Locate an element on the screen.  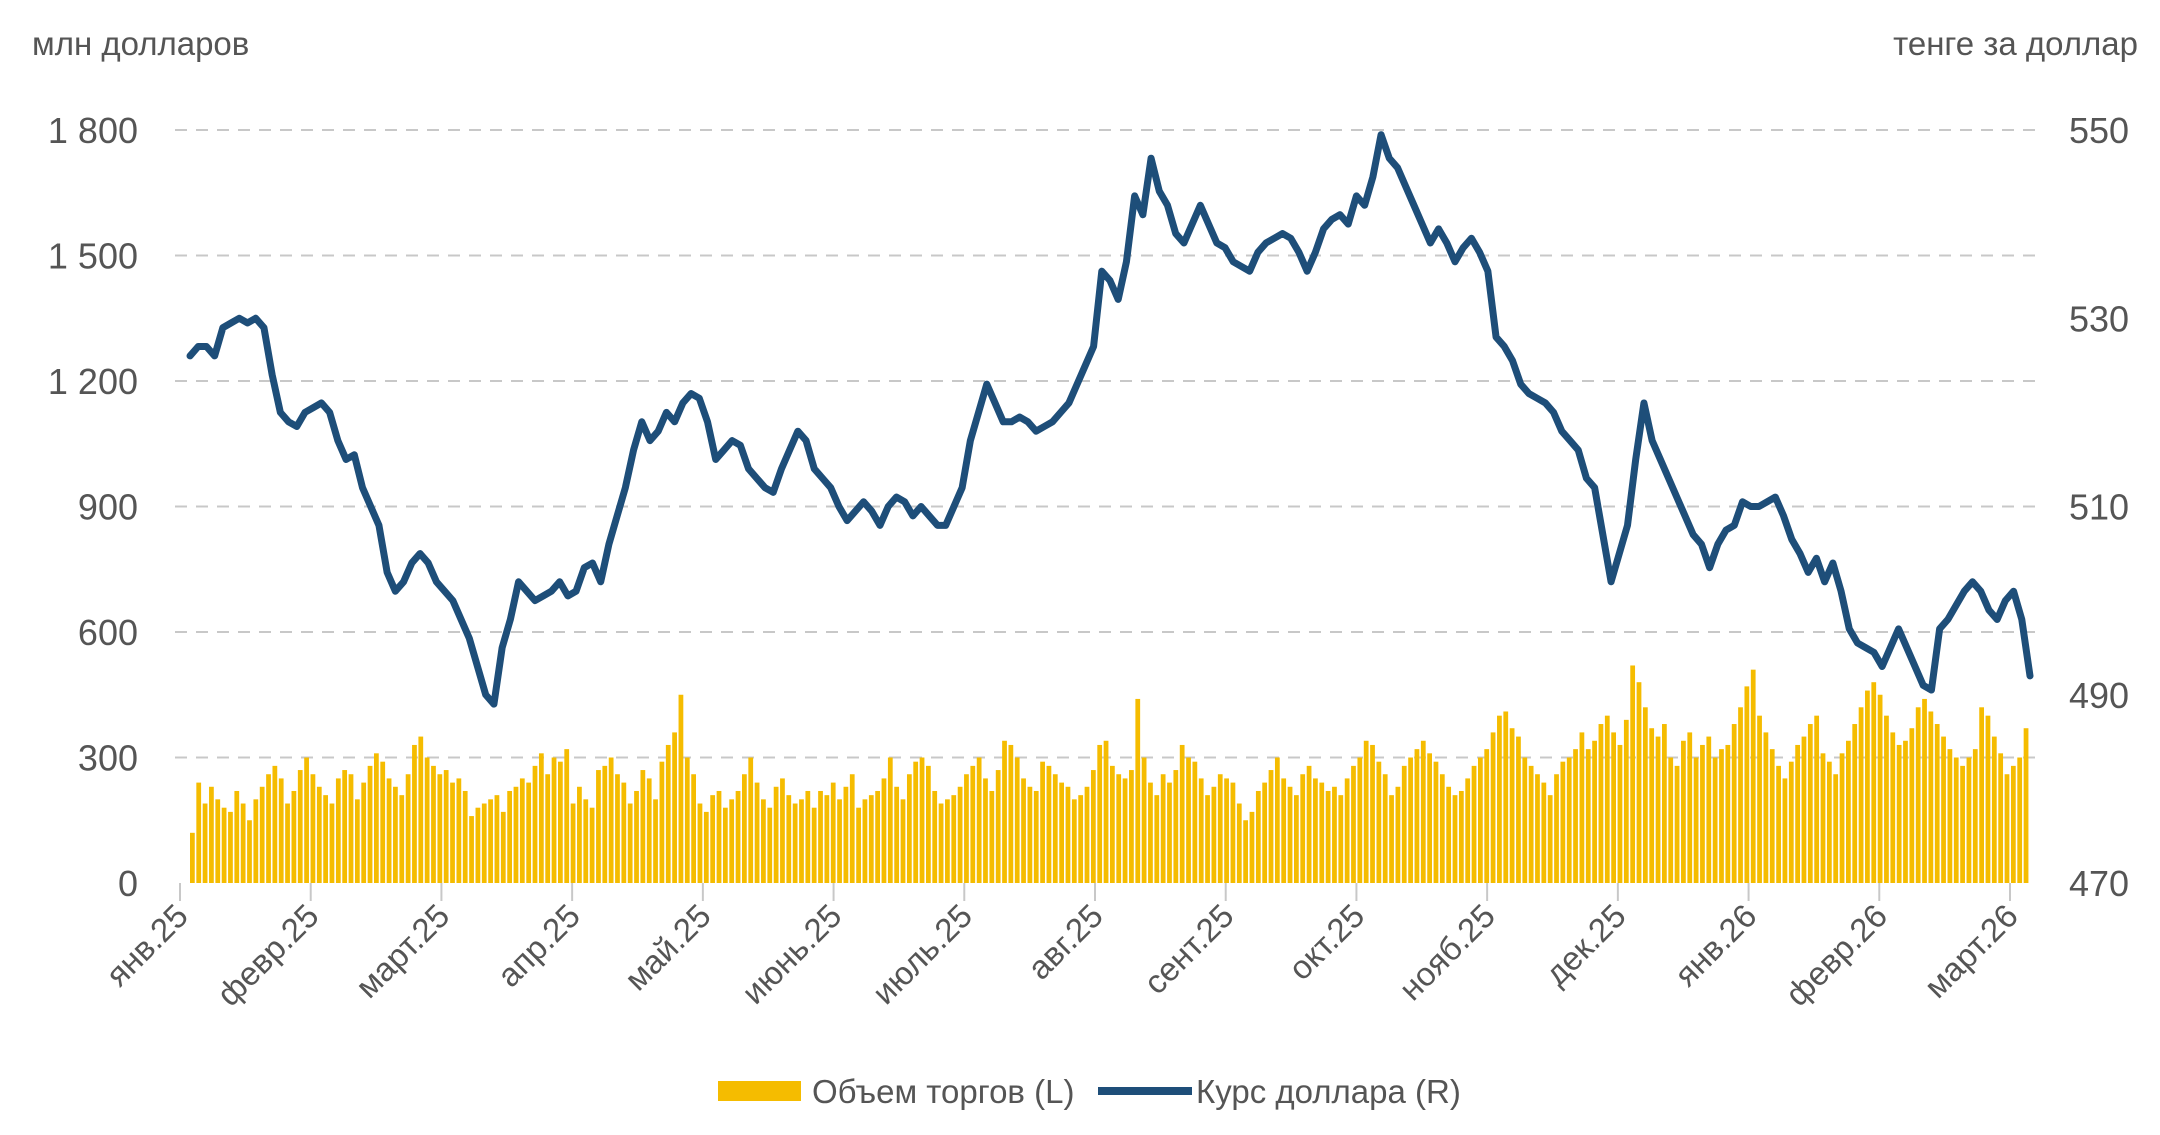
right-tick-label: 530 is located at coordinates (2099, 318).